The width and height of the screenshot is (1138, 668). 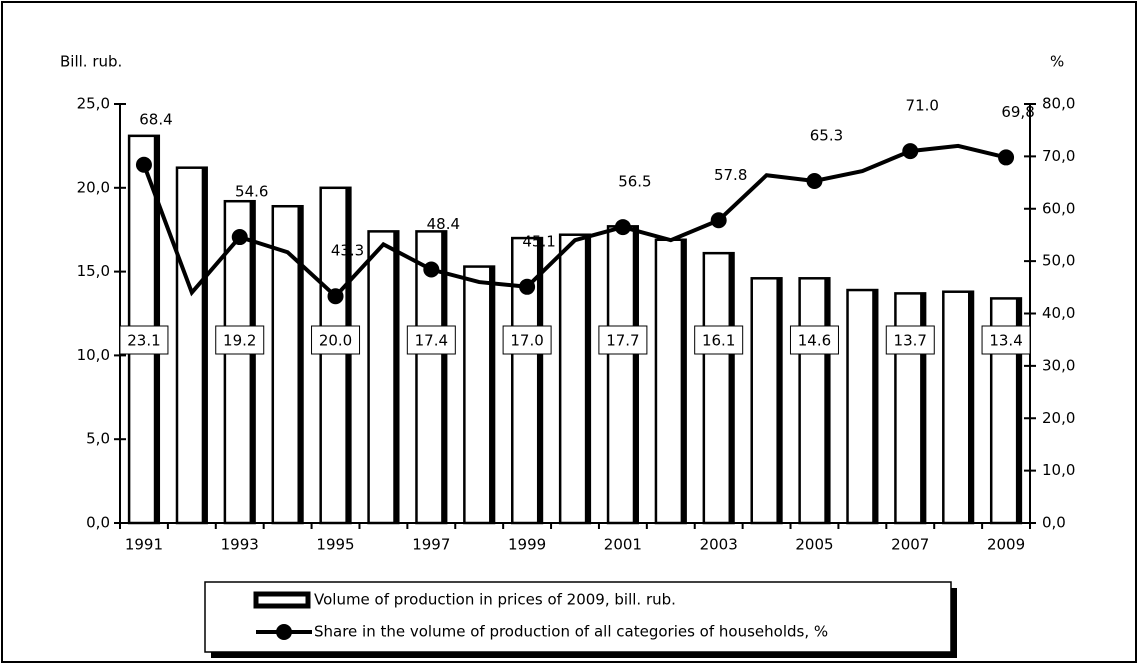 I want to click on y-tick-label: 15,0, so click(x=93, y=271).